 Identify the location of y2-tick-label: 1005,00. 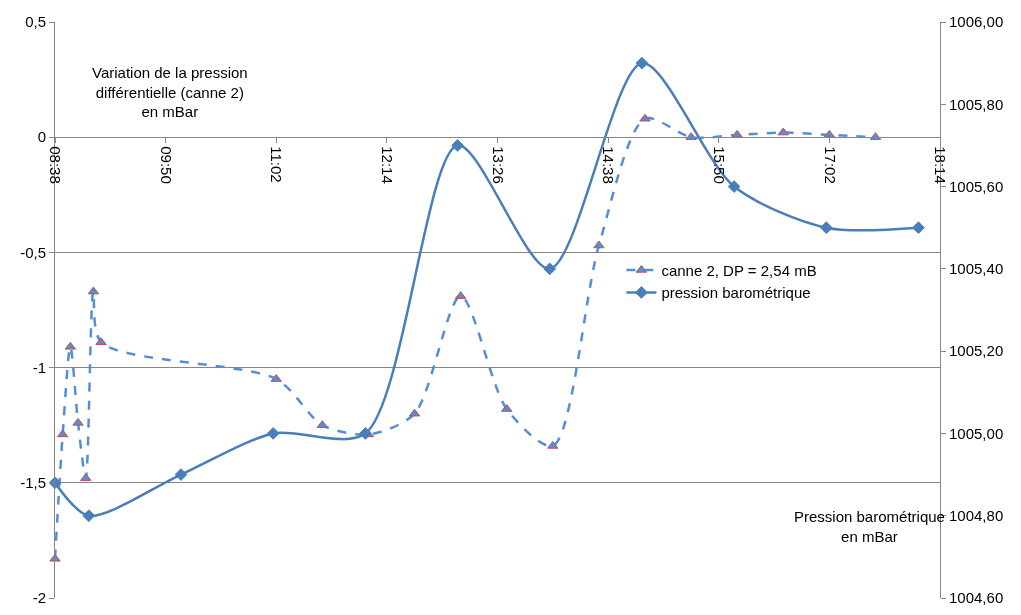
(976, 433).